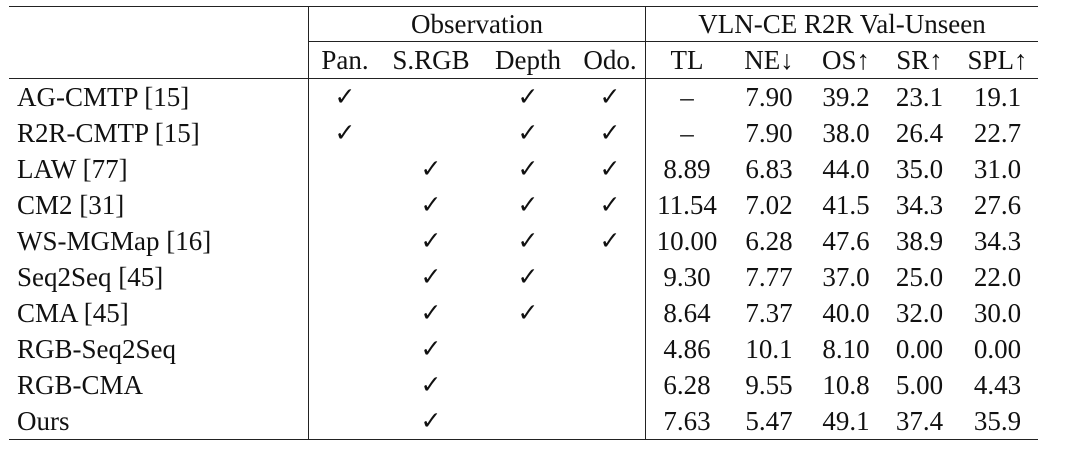 The image size is (1080, 456). What do you see at coordinates (769, 60) in the screenshot?
I see `col-header-ne: NE↓` at bounding box center [769, 60].